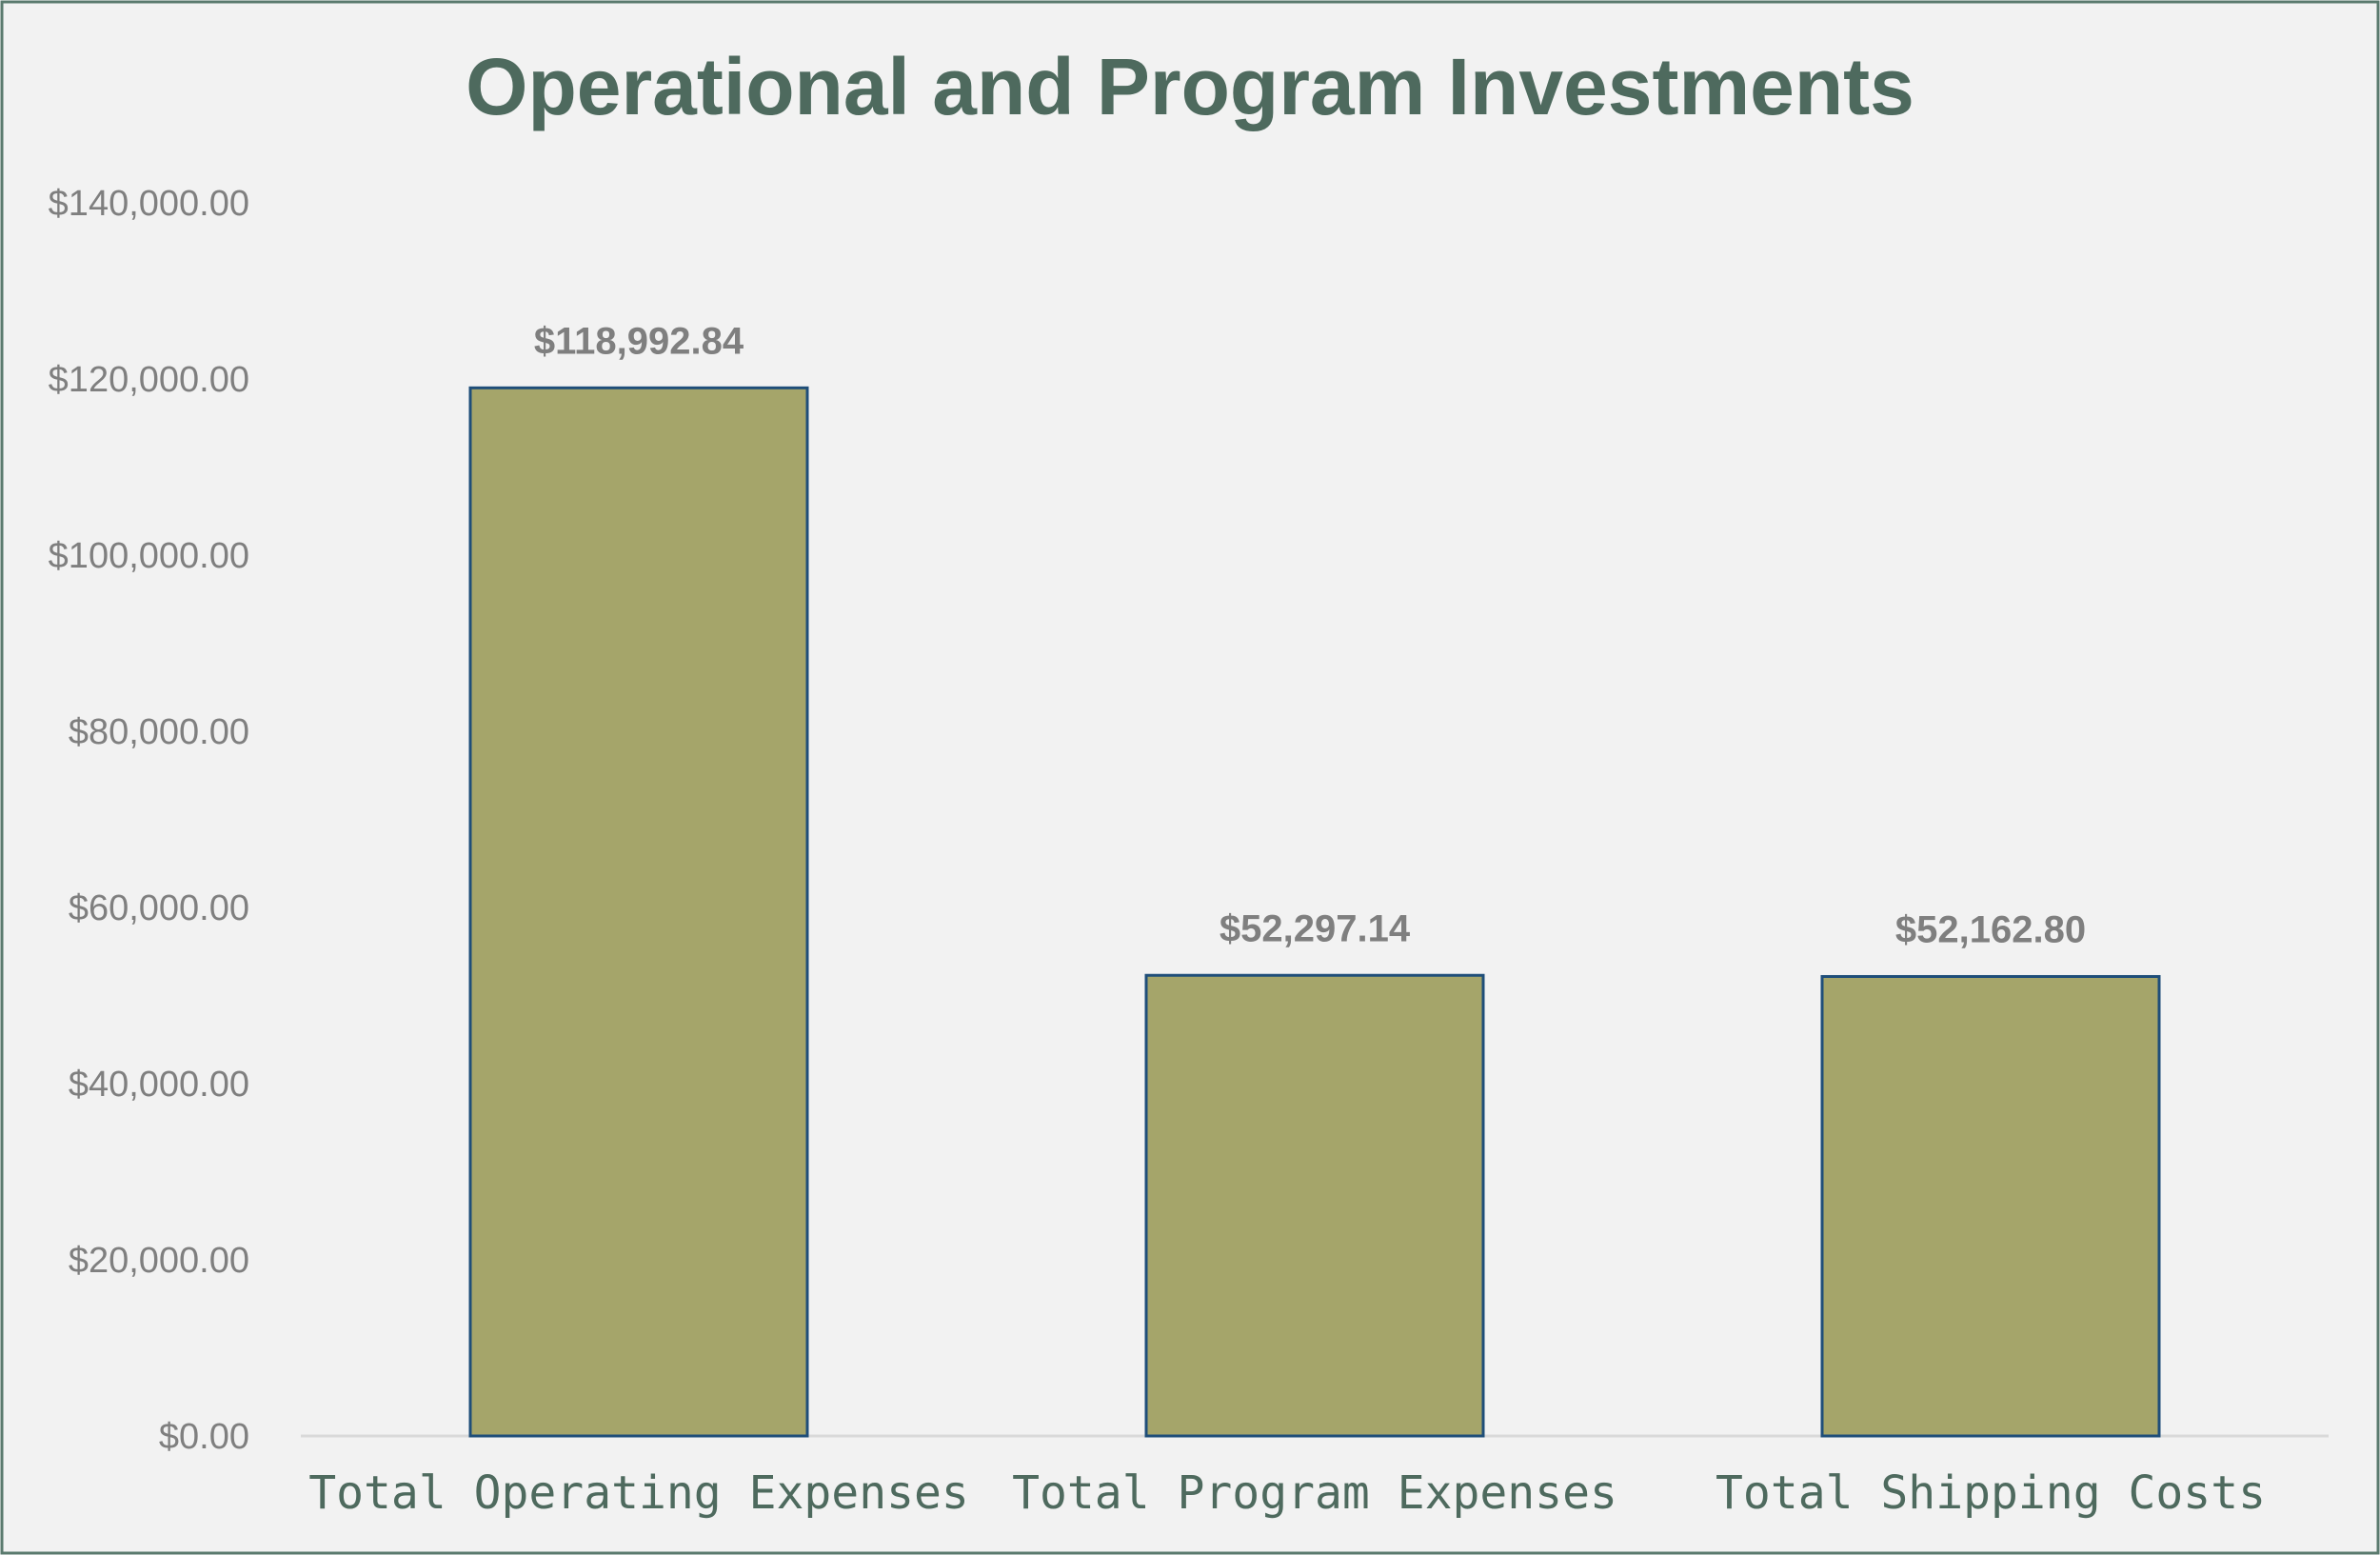  Describe the element at coordinates (1990, 929) in the screenshot. I see `data-label: $52,162.80` at that location.